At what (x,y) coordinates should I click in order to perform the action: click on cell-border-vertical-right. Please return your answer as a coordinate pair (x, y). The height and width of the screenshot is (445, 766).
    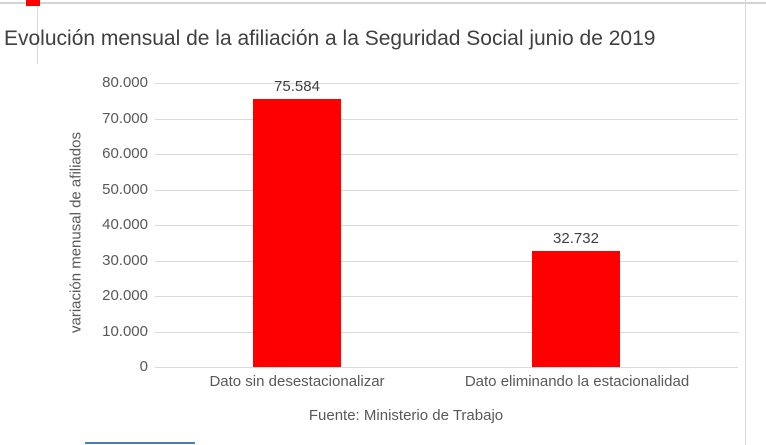
    Looking at the image, I should click on (745, 222).